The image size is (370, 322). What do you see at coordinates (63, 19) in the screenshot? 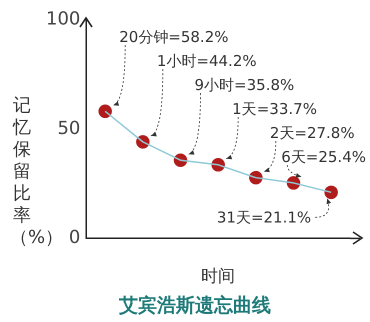
I see `y-tick-label: 100` at bounding box center [63, 19].